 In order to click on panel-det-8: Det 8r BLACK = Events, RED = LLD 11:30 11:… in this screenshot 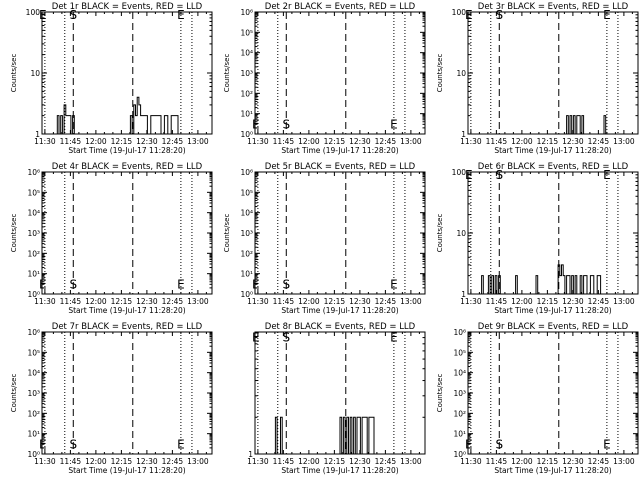, I will do `click(336, 398)`.